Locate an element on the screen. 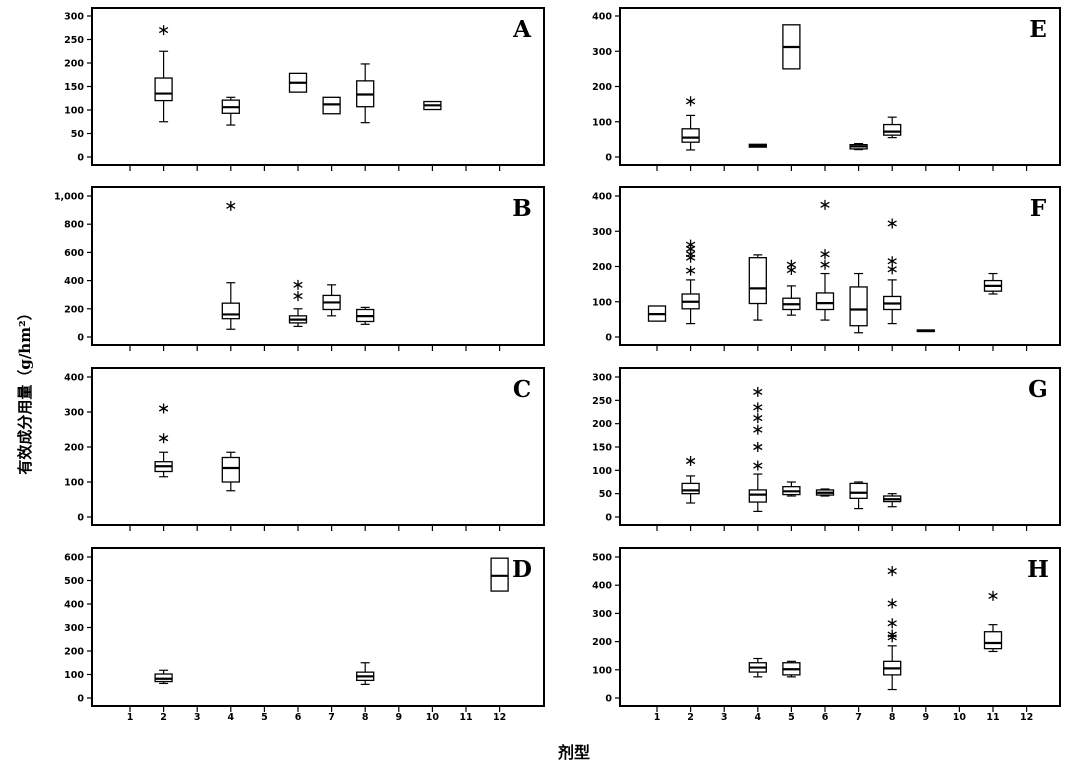 The image size is (1086, 768). box-x9 is located at coordinates (925, 331).